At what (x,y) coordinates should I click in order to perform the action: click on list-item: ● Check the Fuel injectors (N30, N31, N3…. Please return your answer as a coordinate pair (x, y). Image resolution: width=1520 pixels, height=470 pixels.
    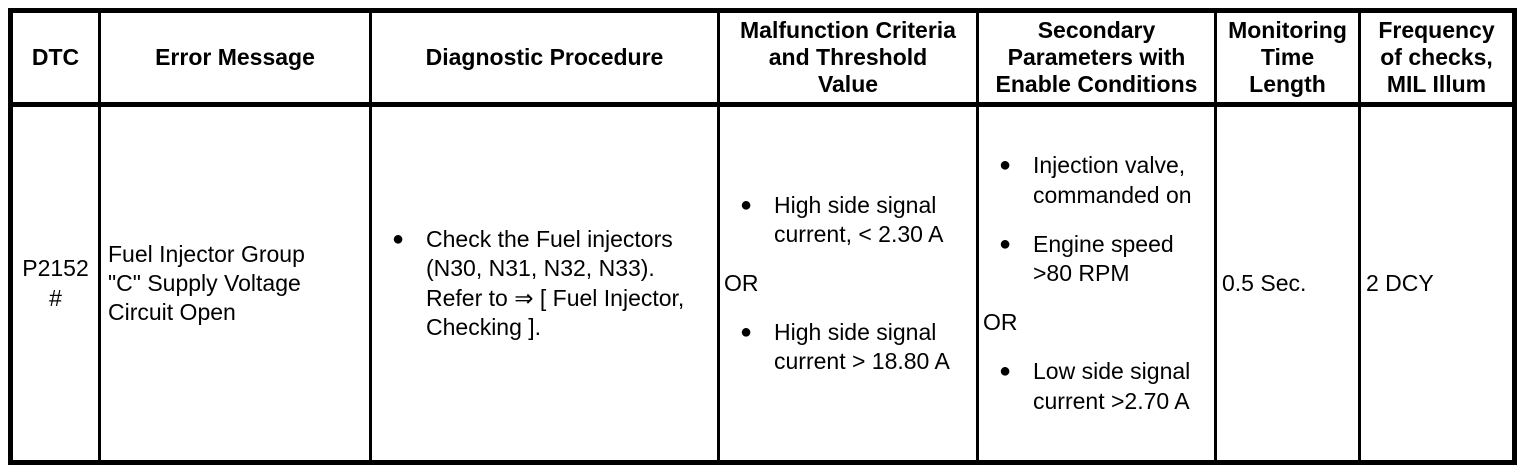
    Looking at the image, I should click on (544, 283).